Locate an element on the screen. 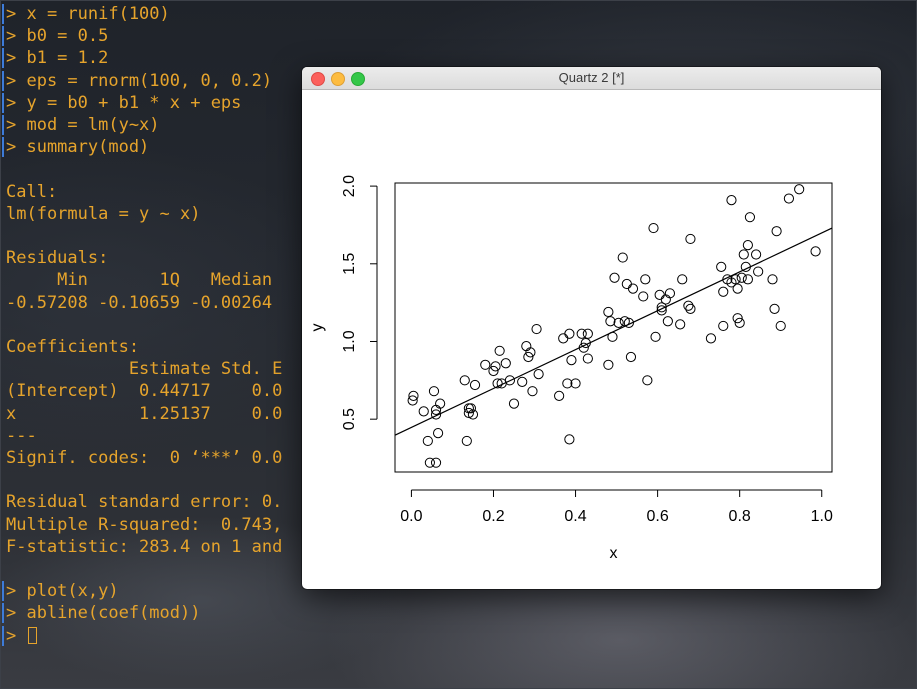 Image resolution: width=917 pixels, height=689 pixels. x-axis-label: x is located at coordinates (614, 553).